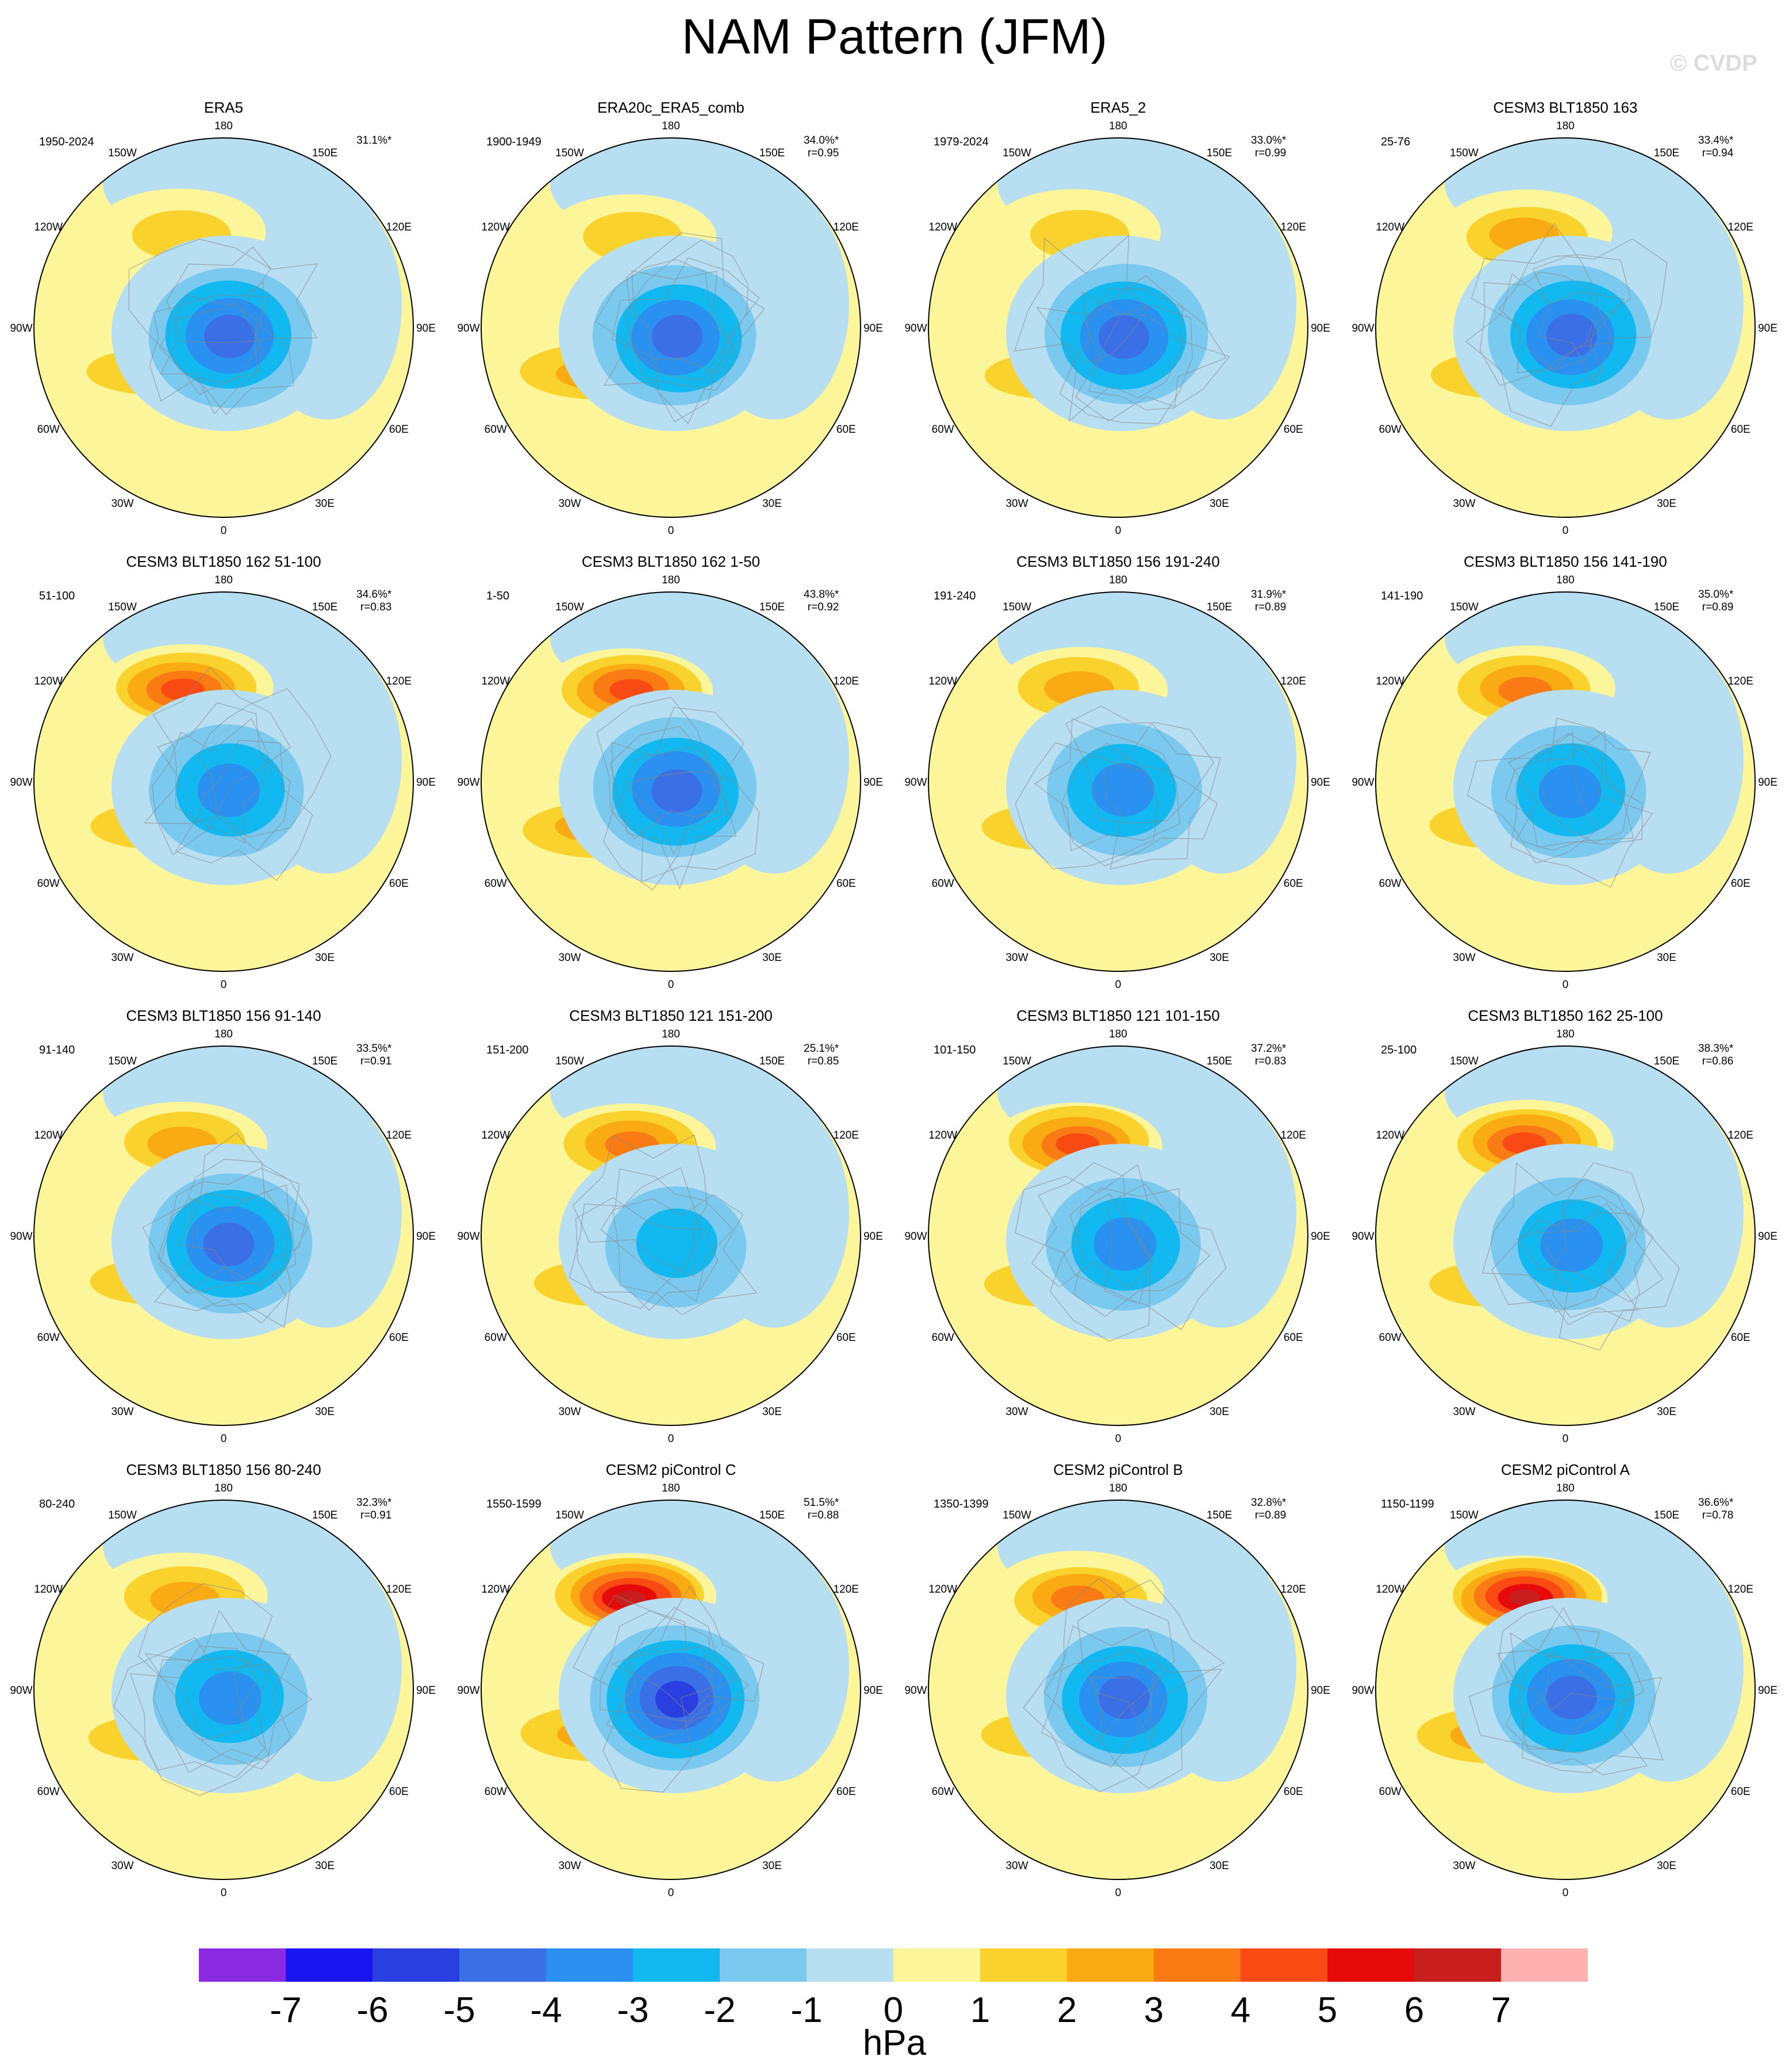 The width and height of the screenshot is (1789, 2072). What do you see at coordinates (1716, 1503) in the screenshot?
I see `panel-variance-explained: 36.6%*` at bounding box center [1716, 1503].